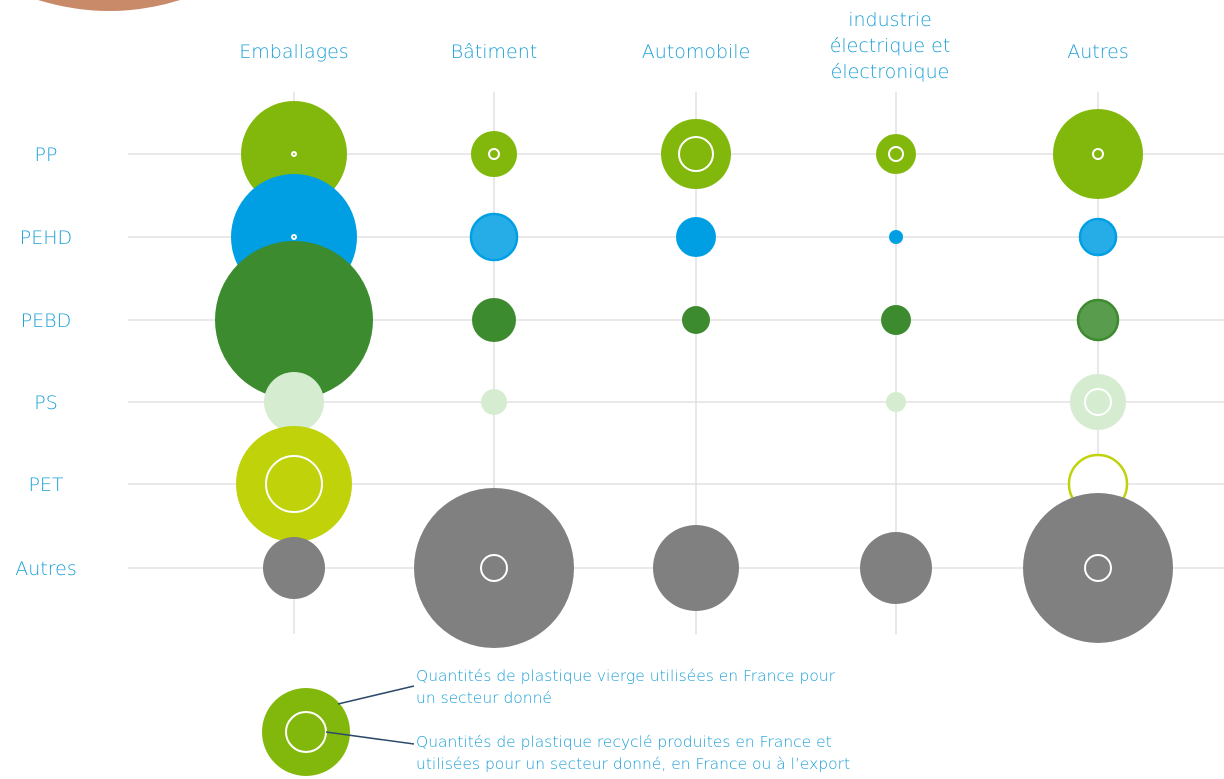  Describe the element at coordinates (890, 46) in the screenshot. I see `column-label-4: industrie électrique et électronique` at that location.